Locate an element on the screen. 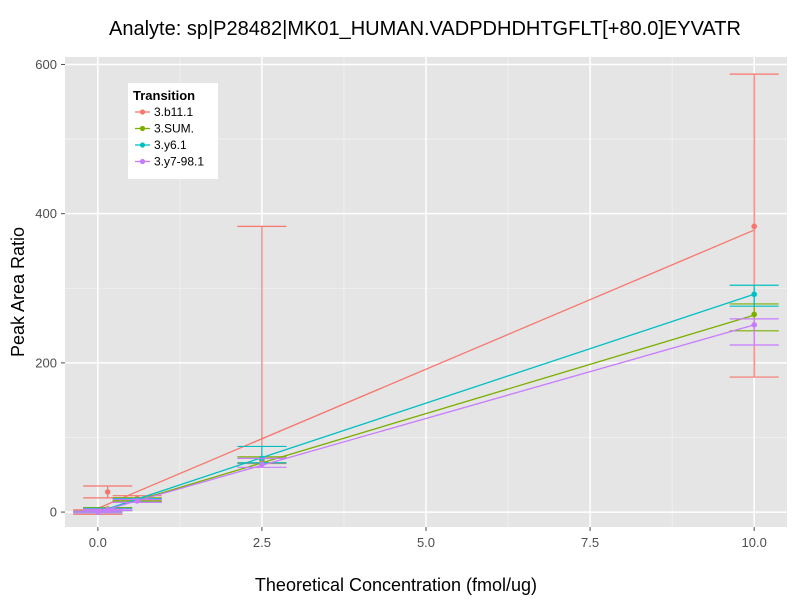 The image size is (800, 600). y-tick-label: 600 is located at coordinates (46, 64).